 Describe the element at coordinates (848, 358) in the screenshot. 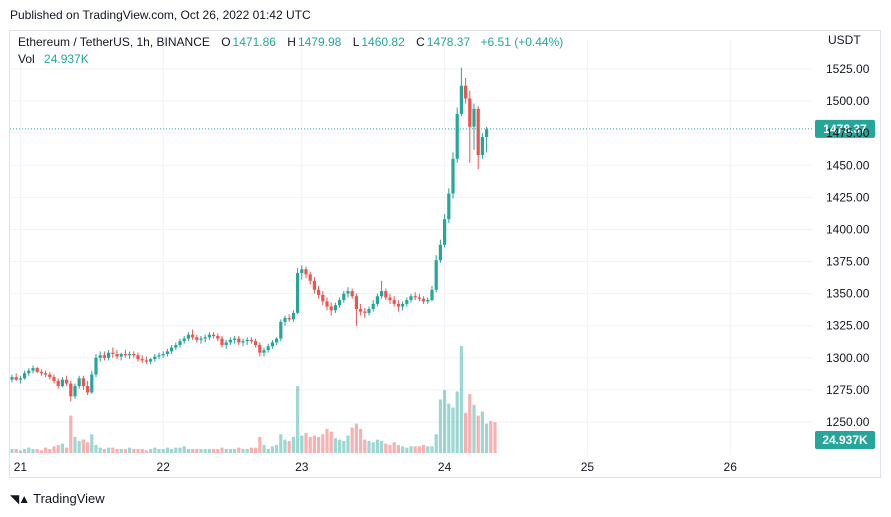

I see `y-tick-label: 1300.00` at that location.